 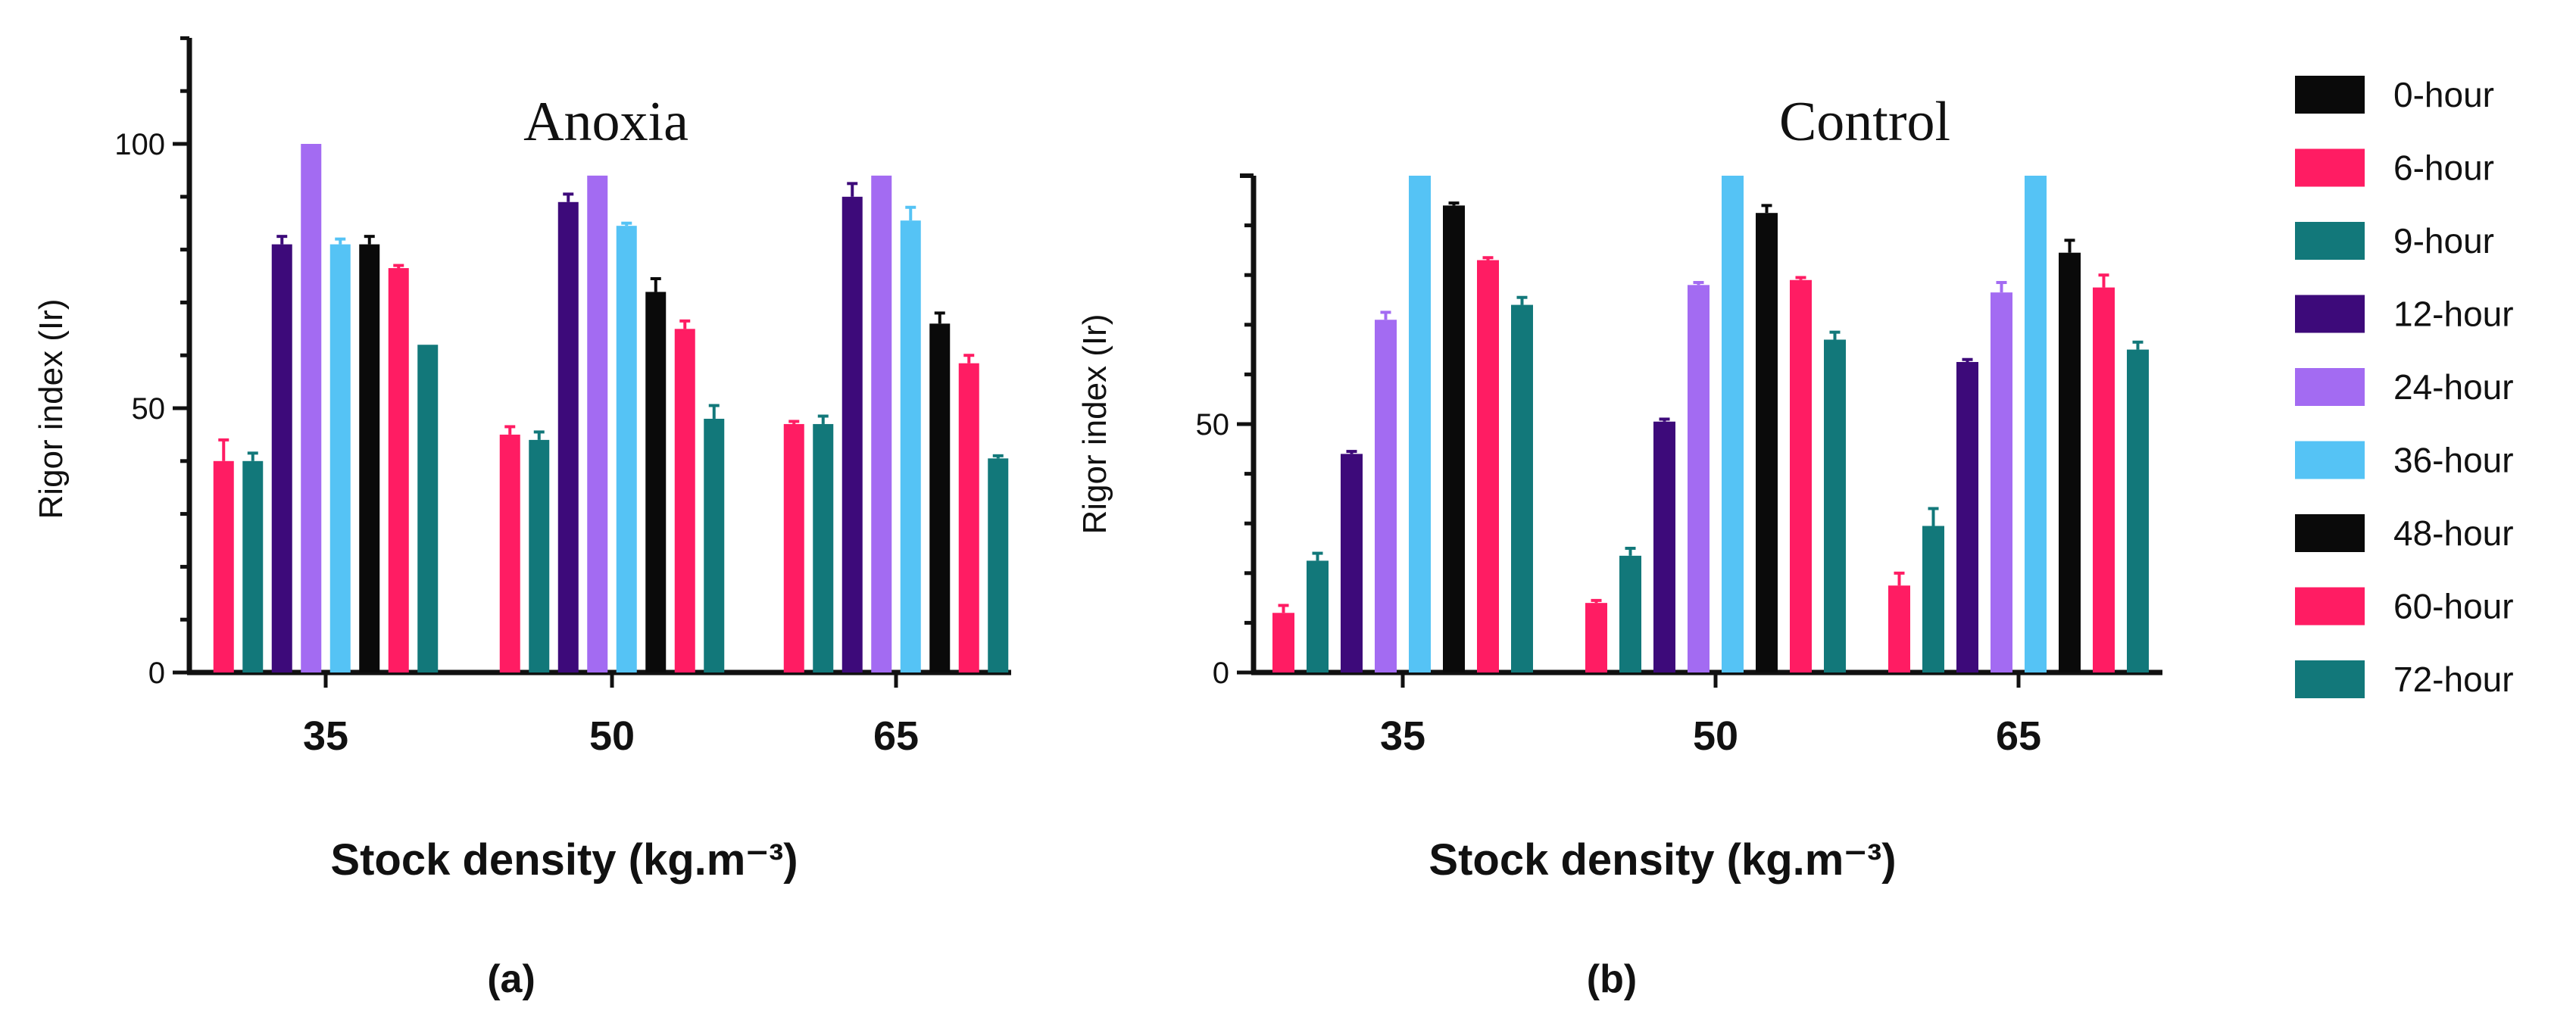 What do you see at coordinates (2444, 241) in the screenshot?
I see `legend-label-9-hour: 9-hour` at bounding box center [2444, 241].